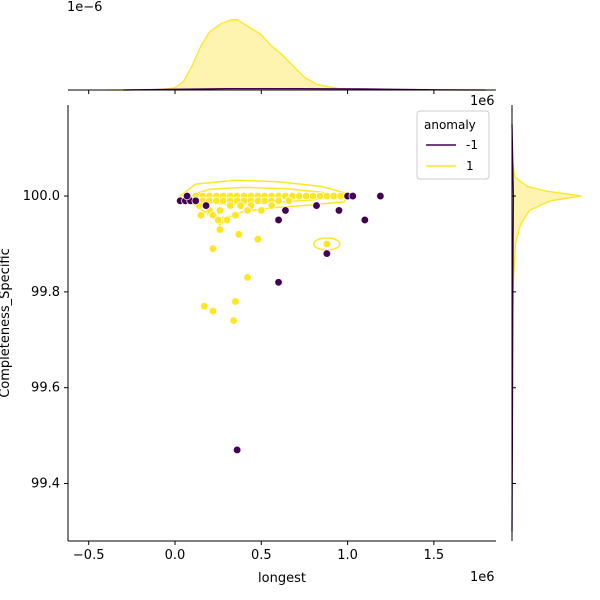 This screenshot has width=600, height=600. Describe the element at coordinates (450, 125) in the screenshot. I see `legend-title: anomaly` at that location.